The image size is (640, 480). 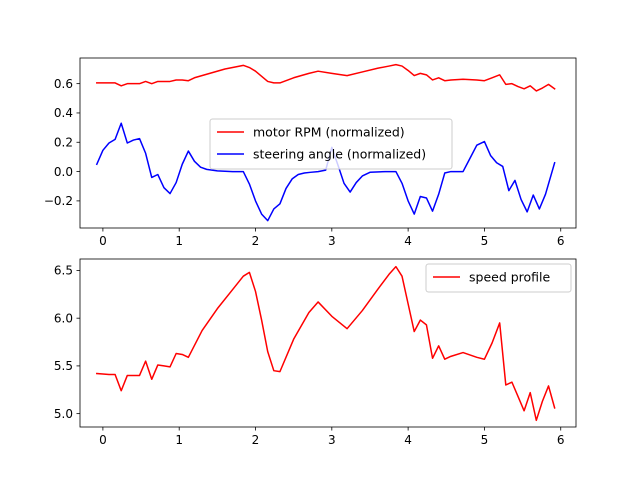 I want to click on y-tick-label: 0.6, so click(x=63, y=84).